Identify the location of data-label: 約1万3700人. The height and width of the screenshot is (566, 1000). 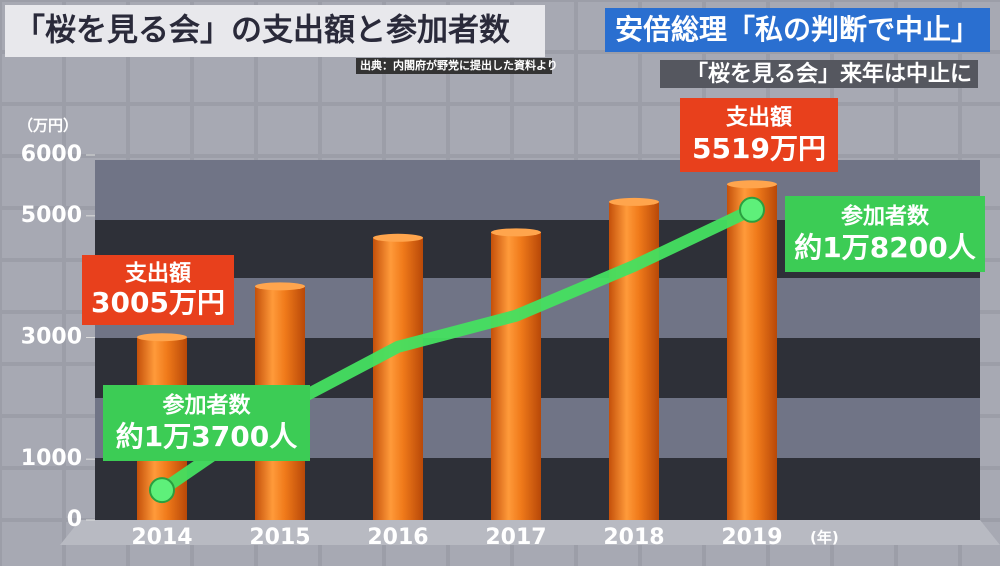
(206, 436).